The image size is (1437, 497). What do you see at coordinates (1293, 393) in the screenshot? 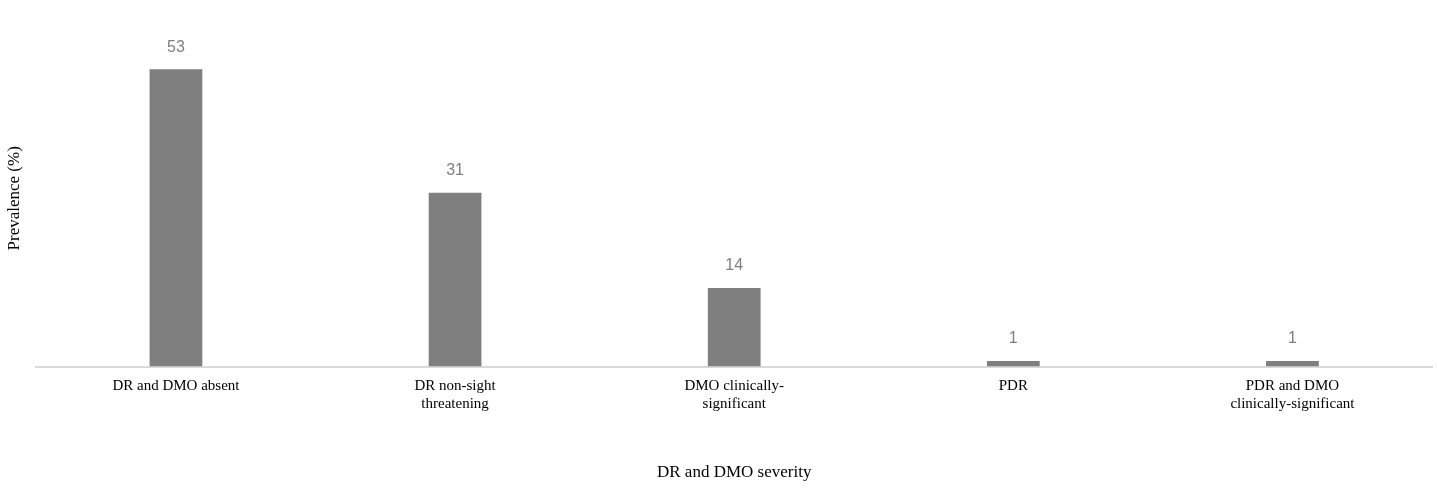
I see `x-tick-label: PDR and DMO clinically-significant` at bounding box center [1293, 393].